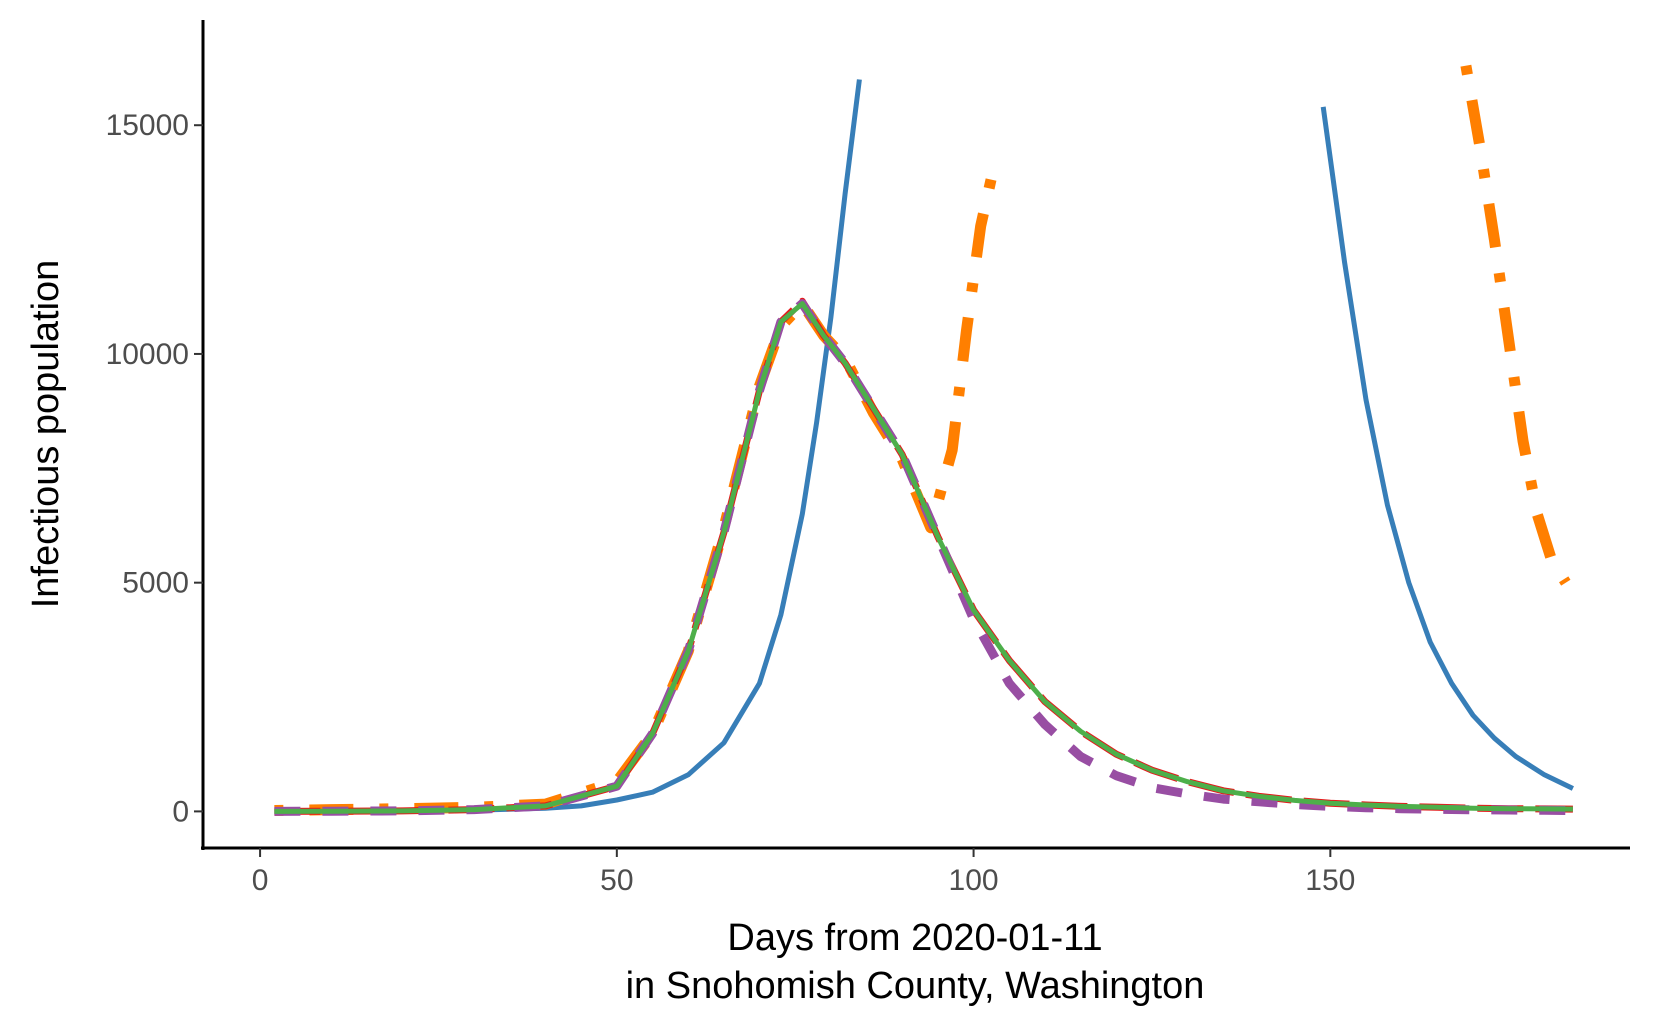  What do you see at coordinates (260, 880) in the screenshot?
I see `x-tick-label: 0` at bounding box center [260, 880].